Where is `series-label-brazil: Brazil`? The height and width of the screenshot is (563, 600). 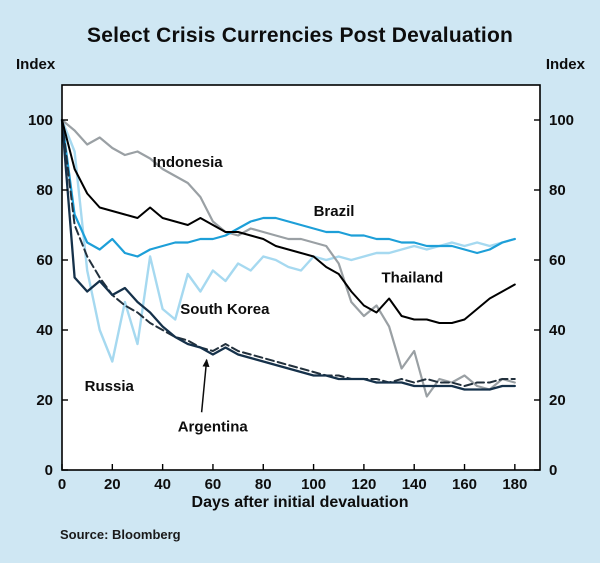
series-label-brazil: Brazil is located at coordinates (334, 211).